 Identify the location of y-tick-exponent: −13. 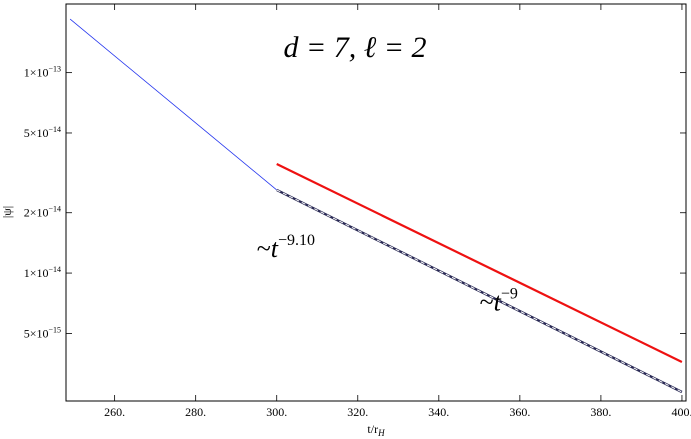
(54, 69).